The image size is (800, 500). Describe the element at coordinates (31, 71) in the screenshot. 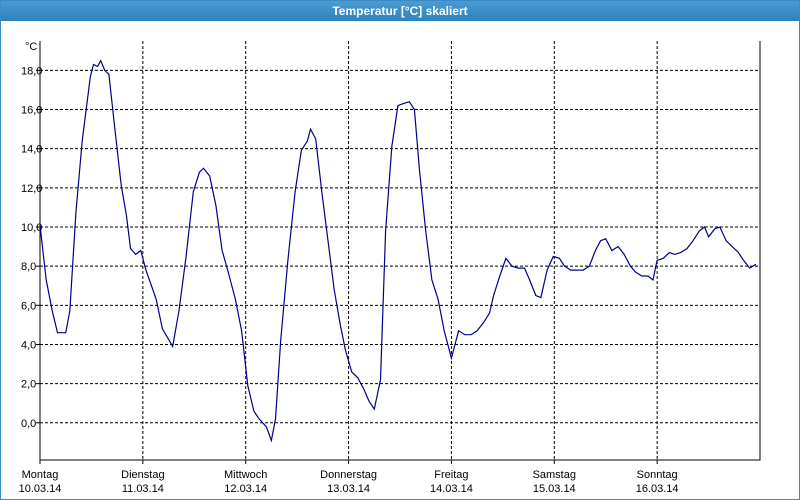

I see `y-tick-label: 18,0` at that location.